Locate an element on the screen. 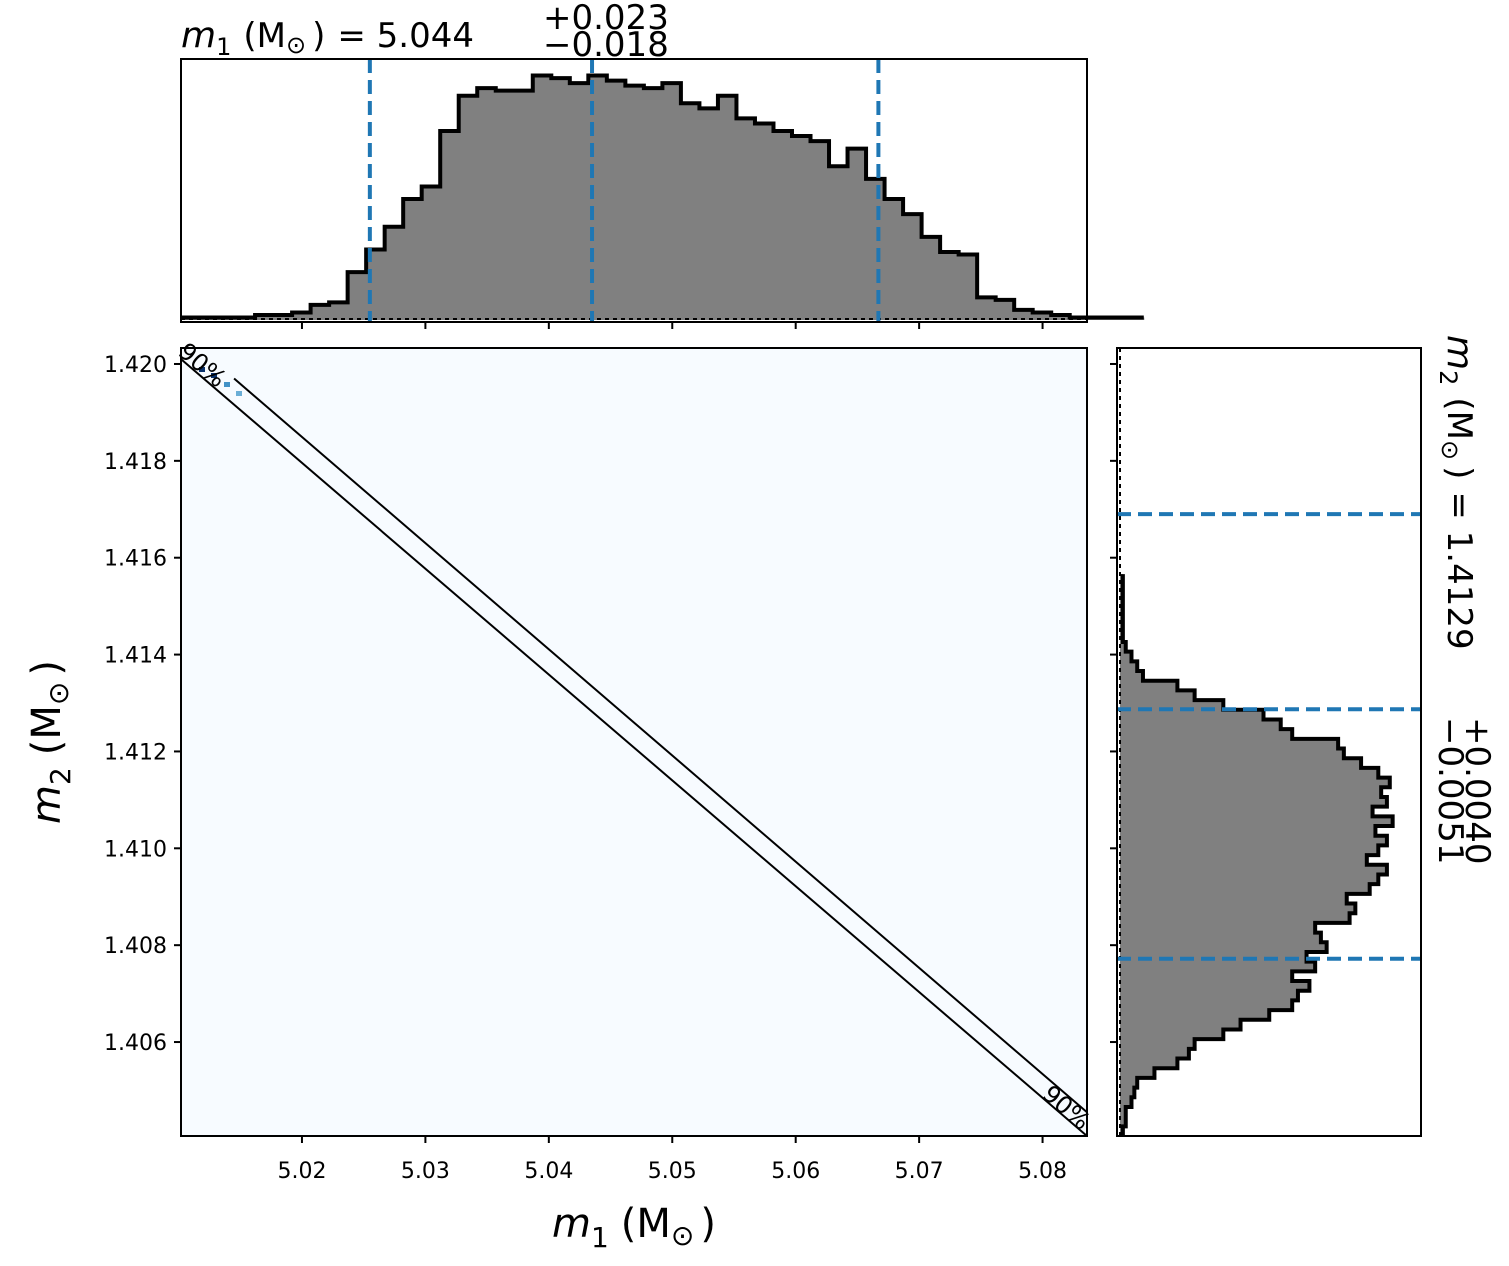 This screenshot has width=1509, height=1266. m2-title-var: m is located at coordinates (1459, 352).